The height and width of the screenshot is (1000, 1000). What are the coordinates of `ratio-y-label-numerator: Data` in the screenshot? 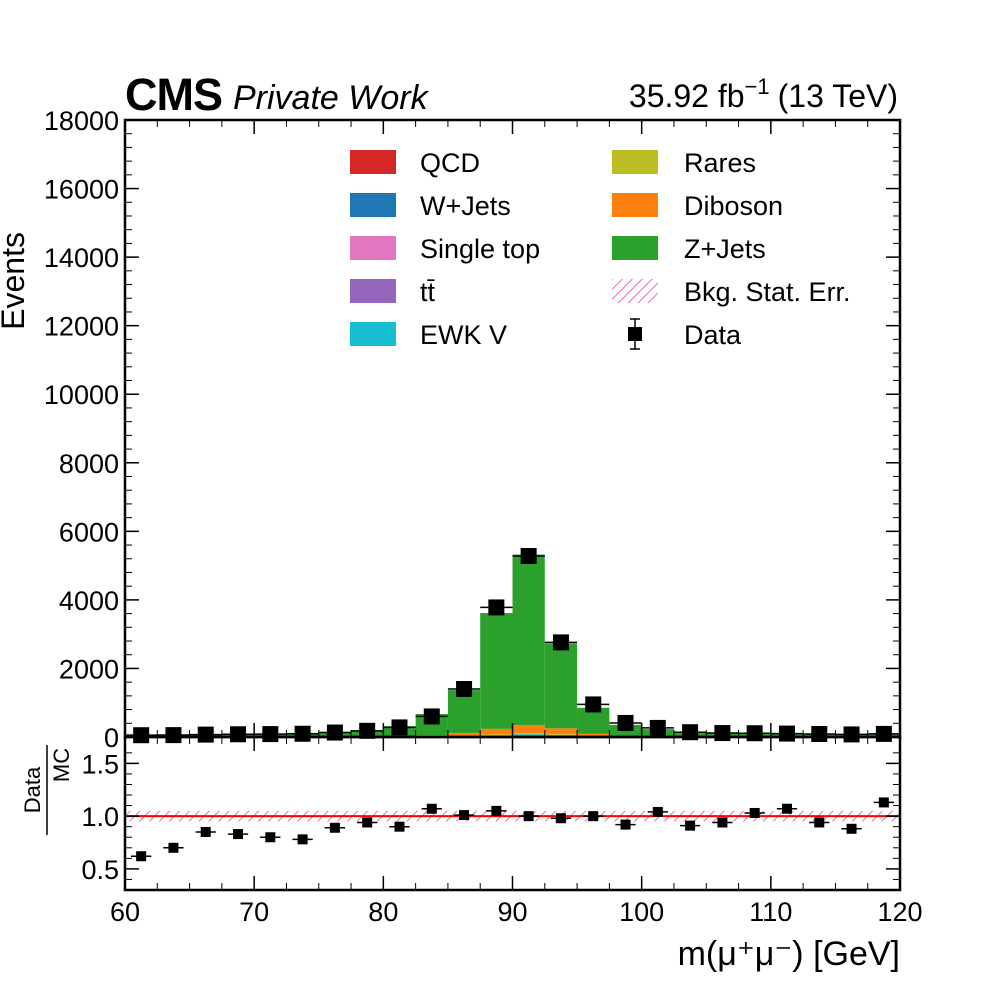 It's located at (32, 789).